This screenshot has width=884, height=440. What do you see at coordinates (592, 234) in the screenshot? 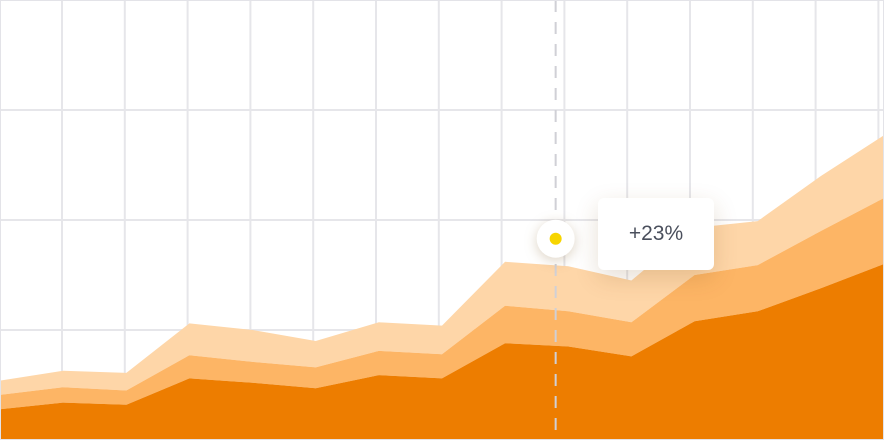
I see `tooltip-arrow` at bounding box center [592, 234].